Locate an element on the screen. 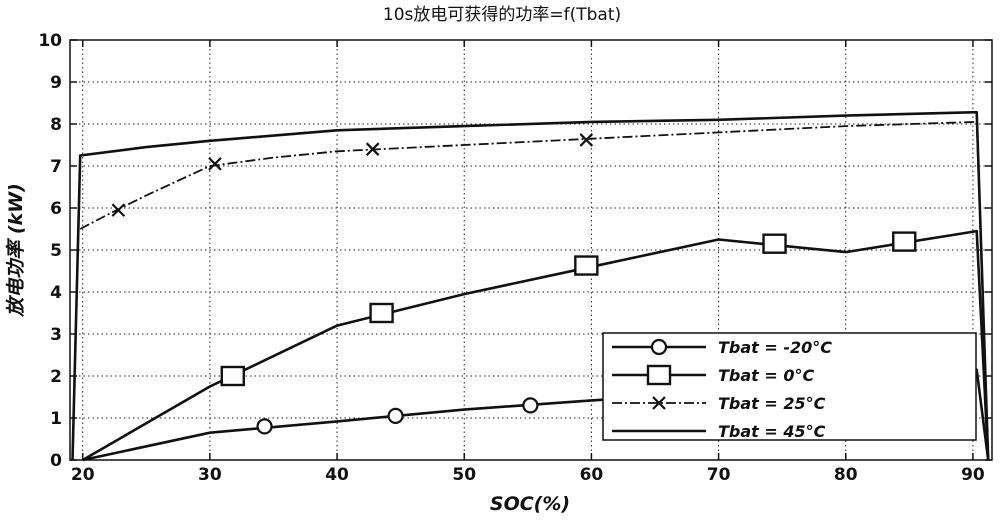 Image resolution: width=1000 pixels, height=524 pixels. y-tick-label: 4 is located at coordinates (56, 293).